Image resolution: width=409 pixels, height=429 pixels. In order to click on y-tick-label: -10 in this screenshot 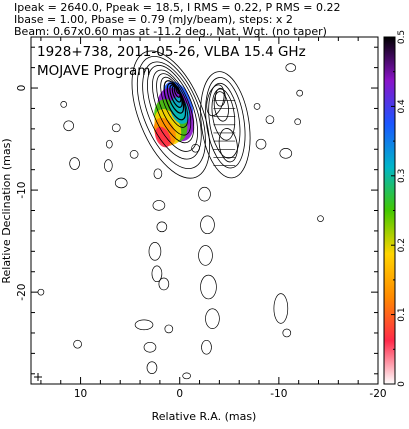, I will do `click(22, 190)`.